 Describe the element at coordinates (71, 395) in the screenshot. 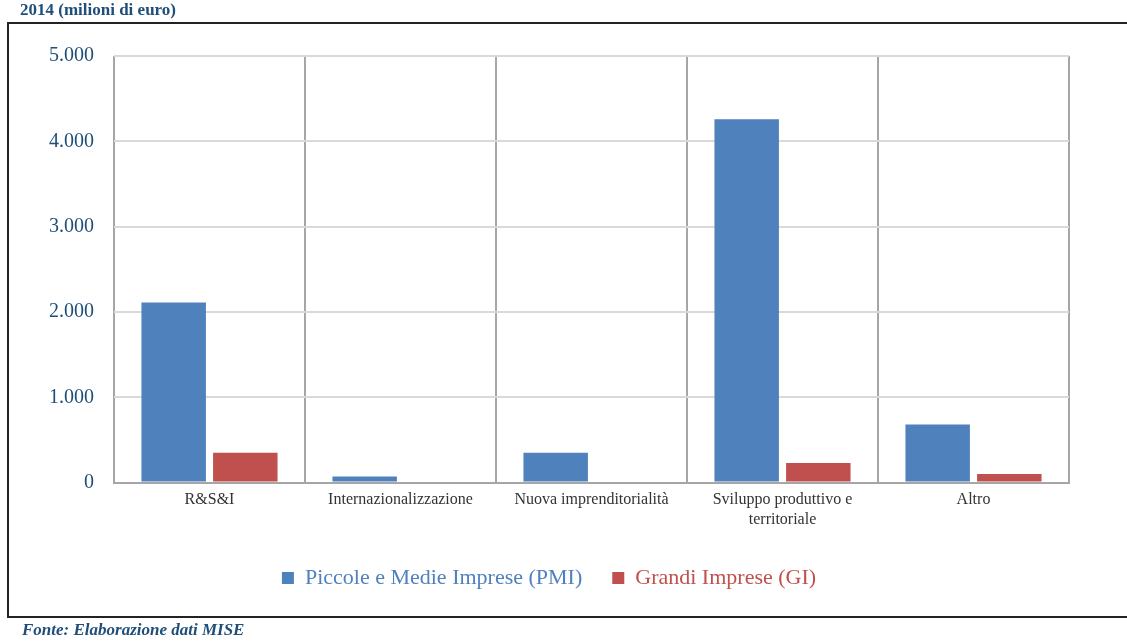

I see `y-tick-label: 1.000` at that location.